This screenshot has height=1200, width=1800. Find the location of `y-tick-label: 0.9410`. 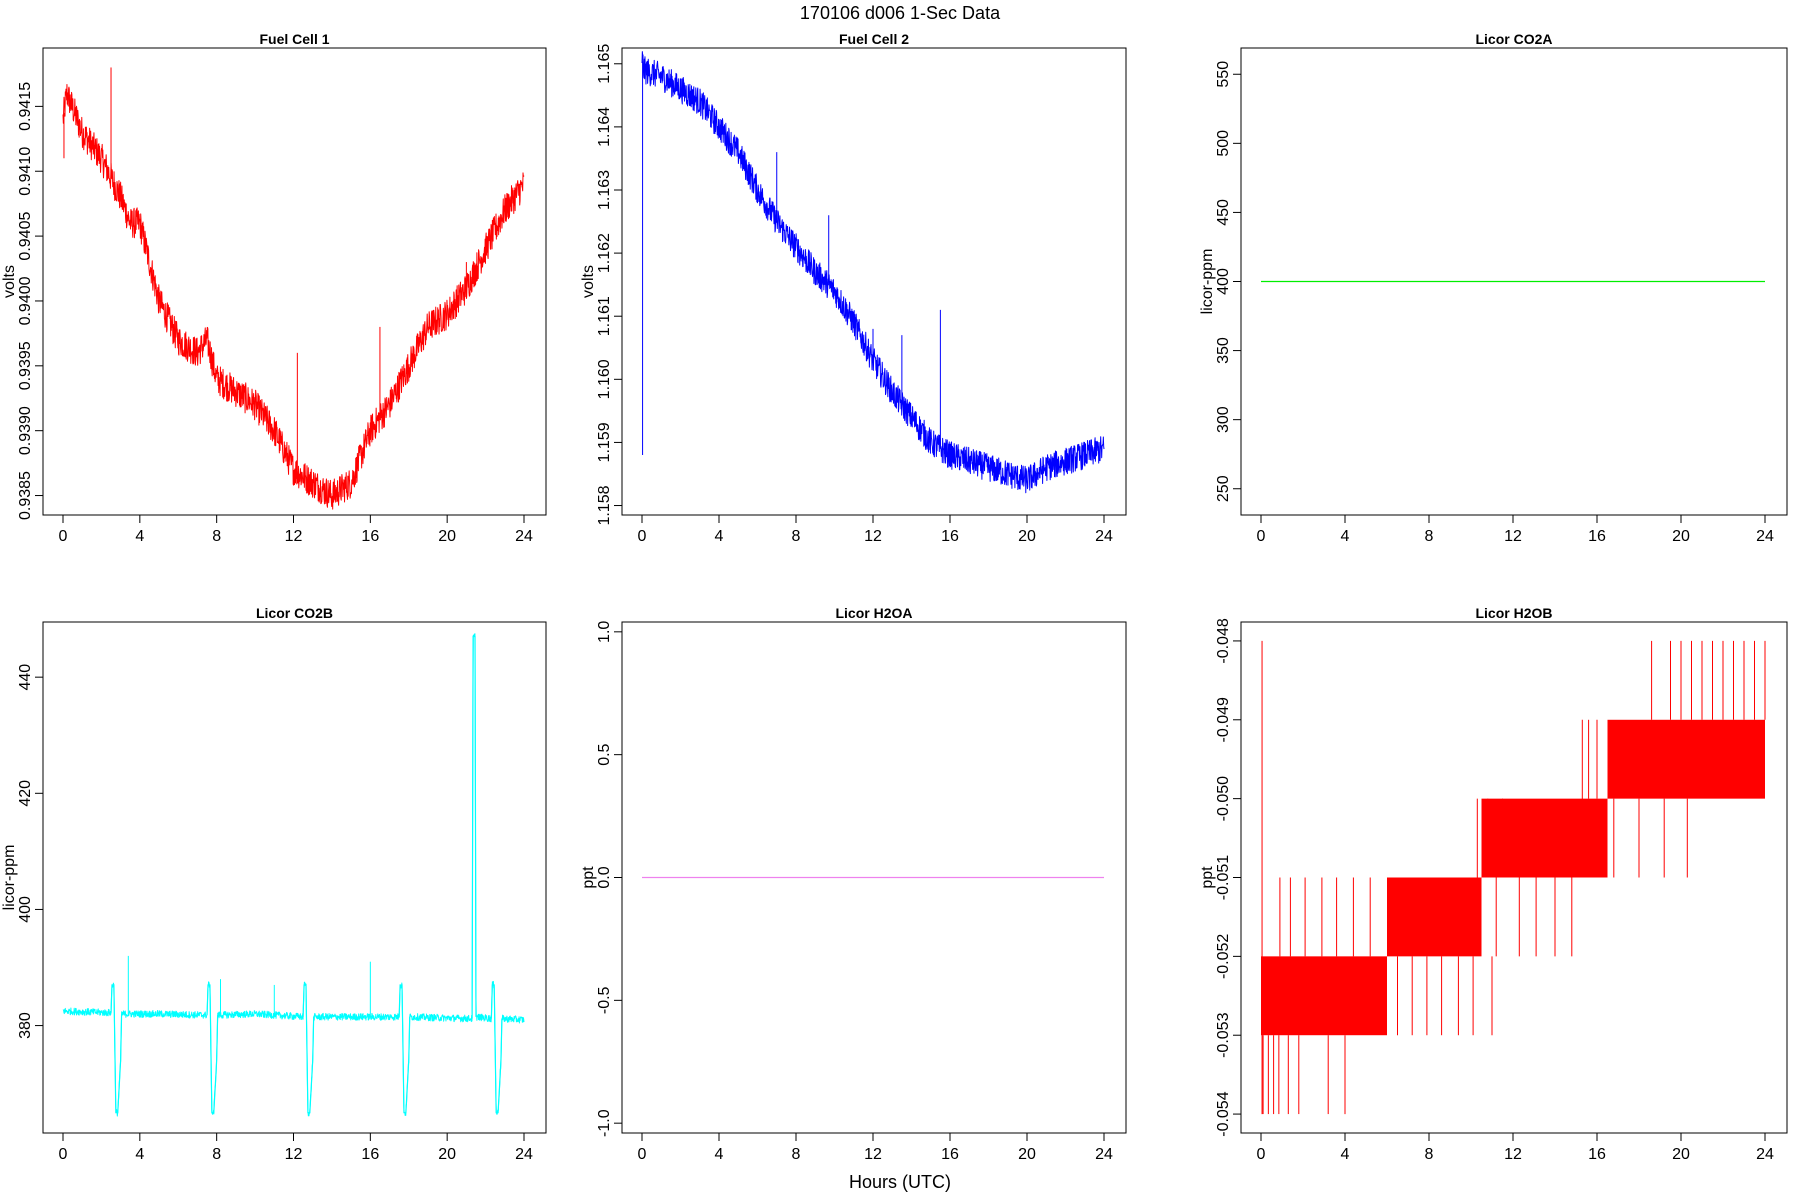

y-tick-label: 0.9410 is located at coordinates (25, 171).